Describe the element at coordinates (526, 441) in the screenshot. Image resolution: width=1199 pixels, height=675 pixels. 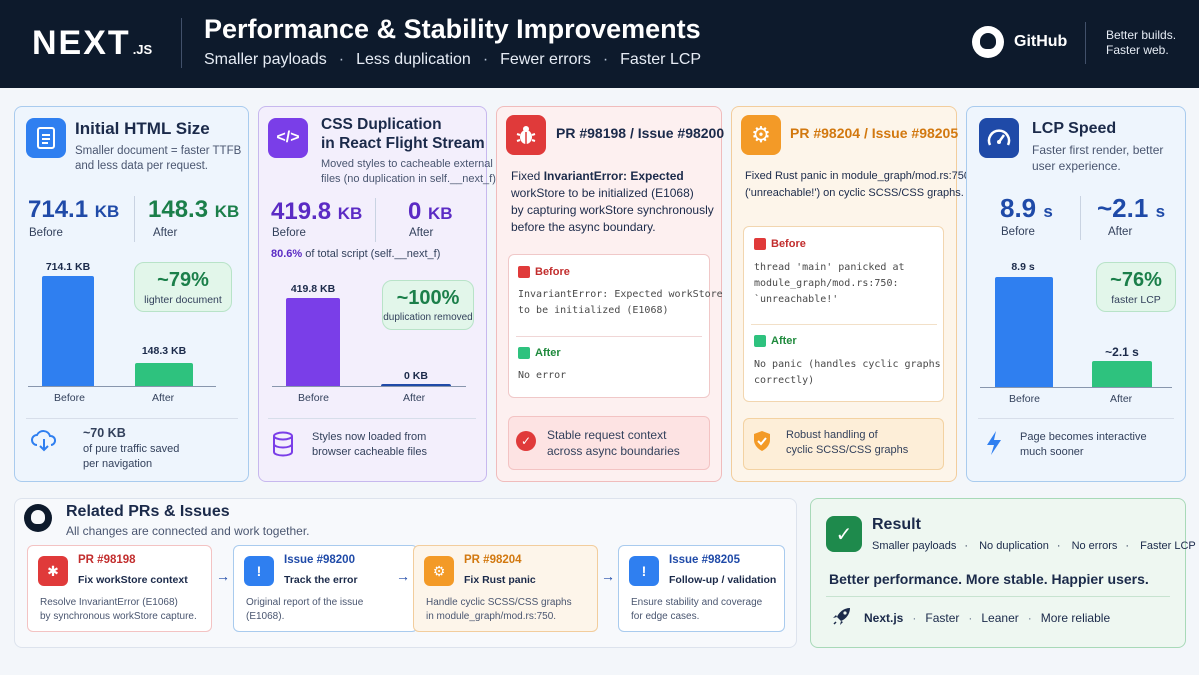
I see `check-icon: ✓` at that location.